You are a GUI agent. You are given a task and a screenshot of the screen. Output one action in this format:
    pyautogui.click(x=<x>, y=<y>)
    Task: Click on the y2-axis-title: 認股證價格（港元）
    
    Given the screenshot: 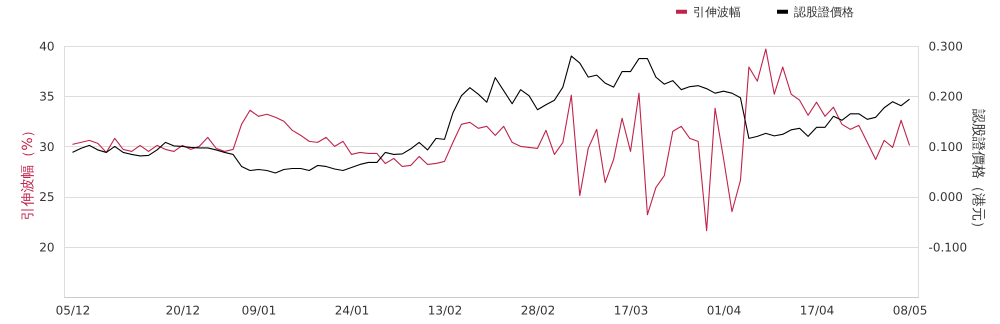 What is the action you would take?
    pyautogui.click(x=978, y=172)
    